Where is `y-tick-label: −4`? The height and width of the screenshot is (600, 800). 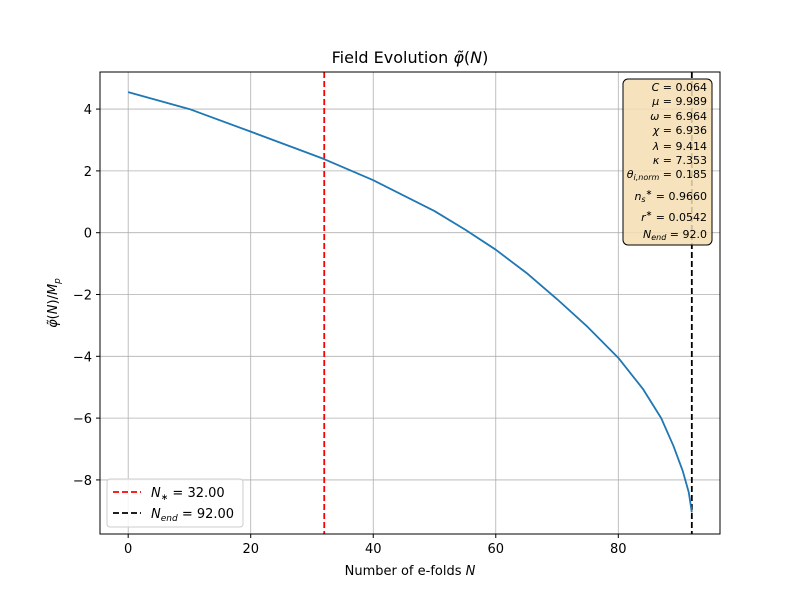 y-tick-label: −4 is located at coordinates (82, 357).